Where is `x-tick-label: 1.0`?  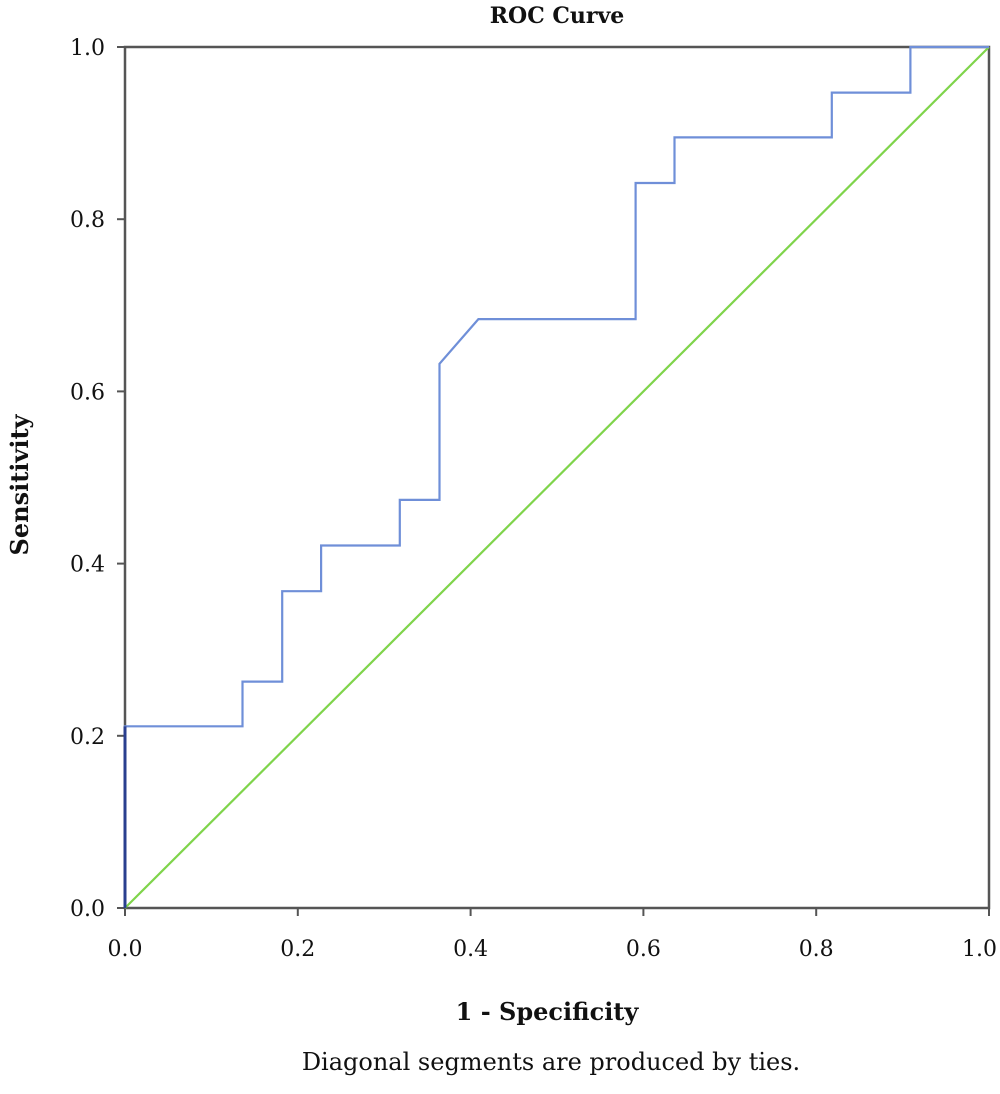
x-tick-label: 1.0 is located at coordinates (979, 949).